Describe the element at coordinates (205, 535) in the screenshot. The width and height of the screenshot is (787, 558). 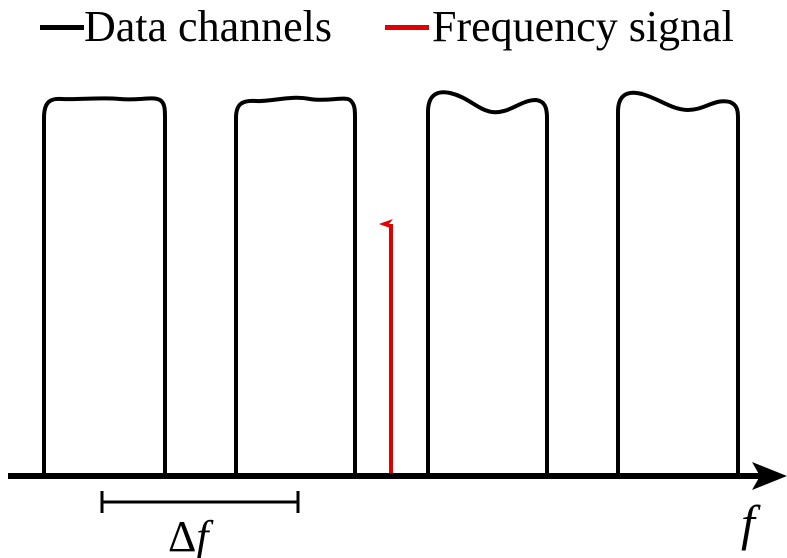
I see `delta-variable: f` at that location.